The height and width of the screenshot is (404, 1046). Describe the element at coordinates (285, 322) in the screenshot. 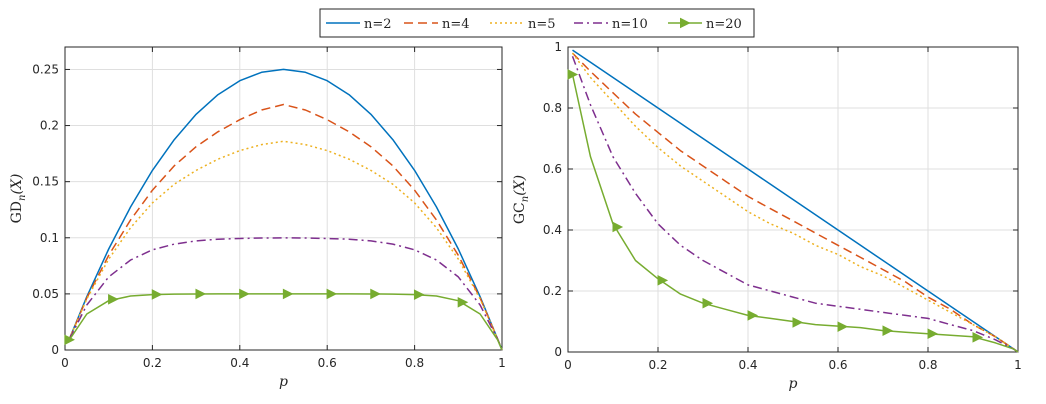

I see `series-line-n20` at that location.